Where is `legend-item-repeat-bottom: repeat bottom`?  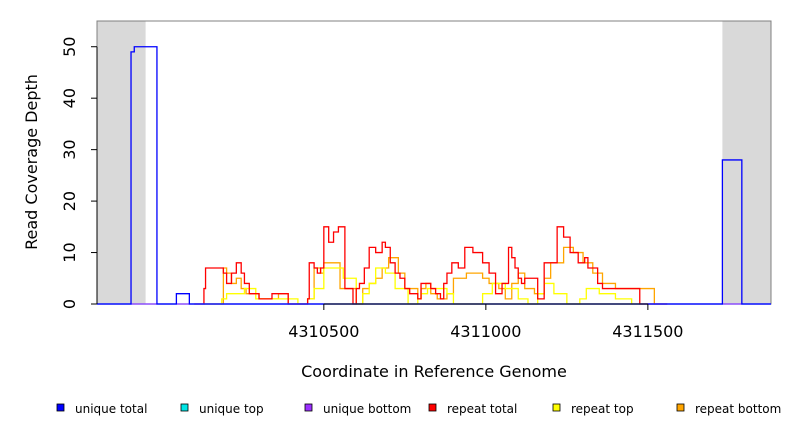
legend-item-repeat-bottom: repeat bottom is located at coordinates (728, 409).